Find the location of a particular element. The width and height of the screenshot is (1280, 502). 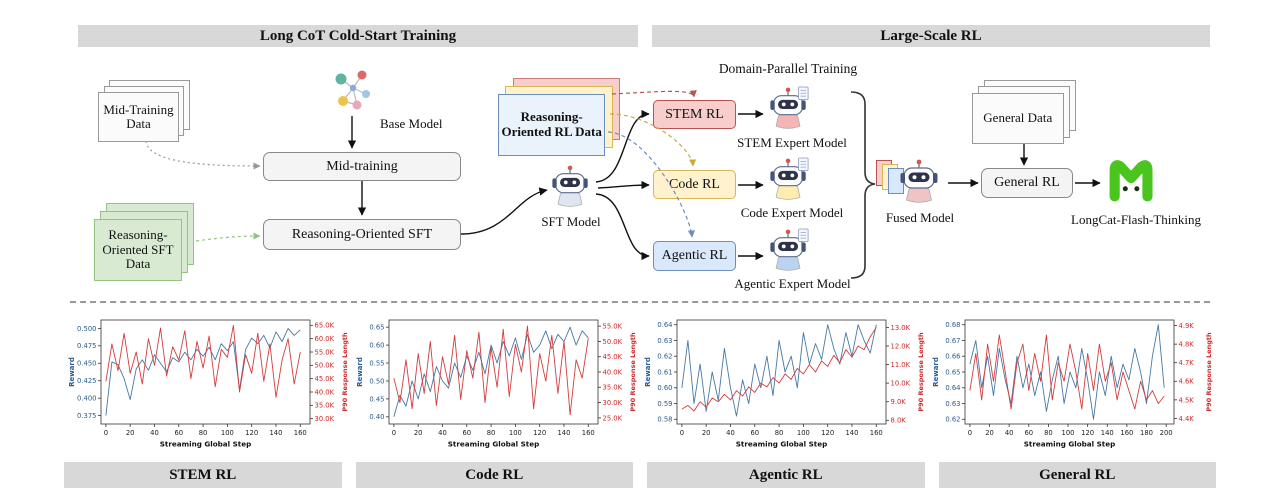

svg-text: 35.0K is located at coordinates (613, 388).